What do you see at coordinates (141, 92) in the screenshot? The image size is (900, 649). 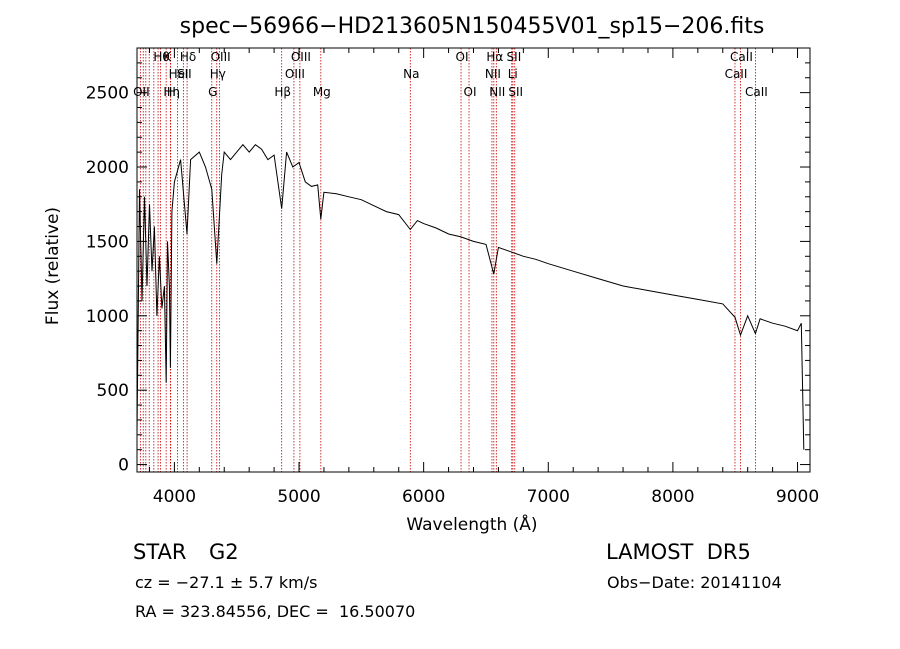 I see `line-marker-label: OII` at bounding box center [141, 92].